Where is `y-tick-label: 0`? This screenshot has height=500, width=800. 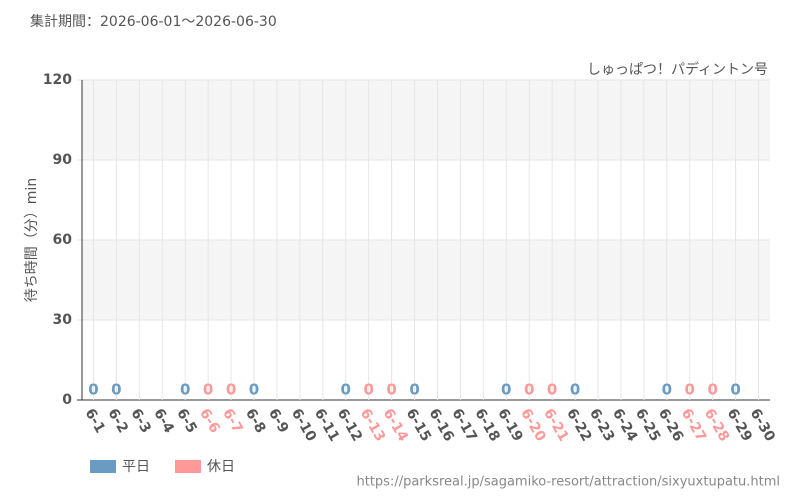 y-tick-label: 0 is located at coordinates (67, 400).